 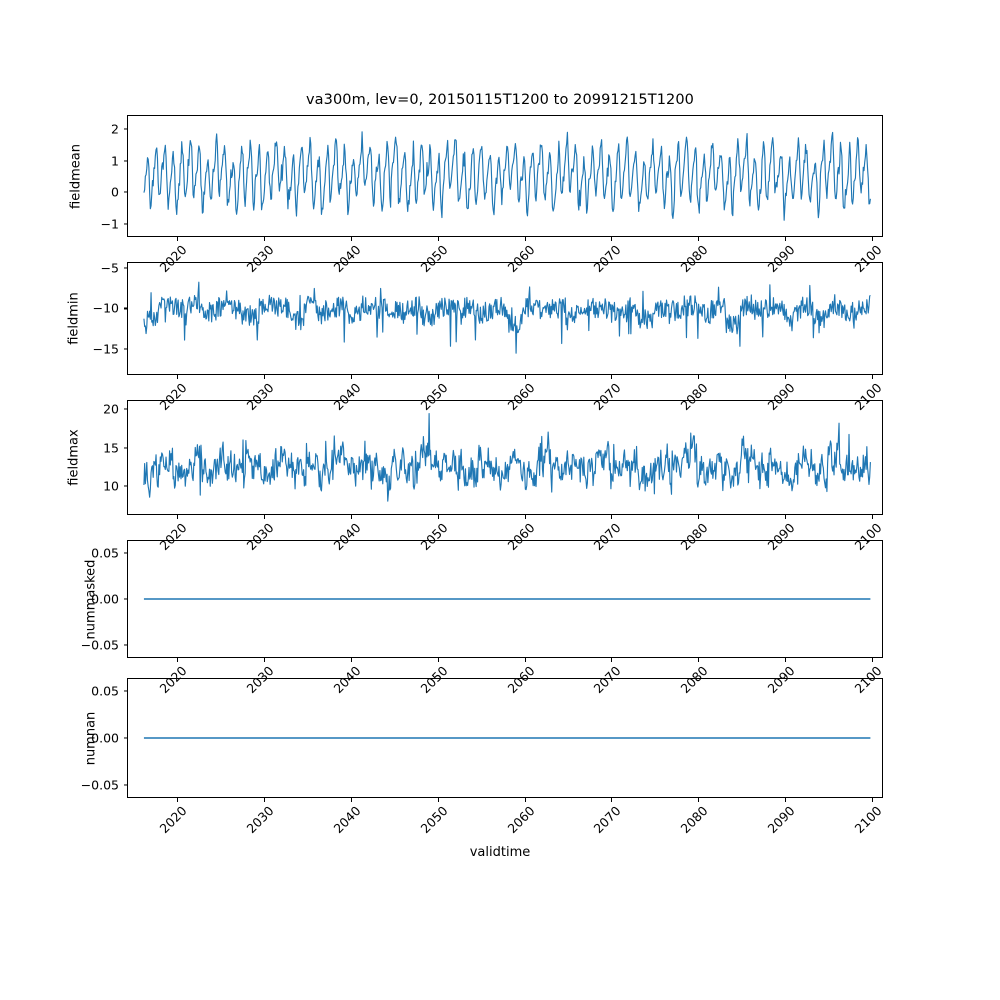 I want to click on subplot-fieldmax, so click(x=505, y=457).